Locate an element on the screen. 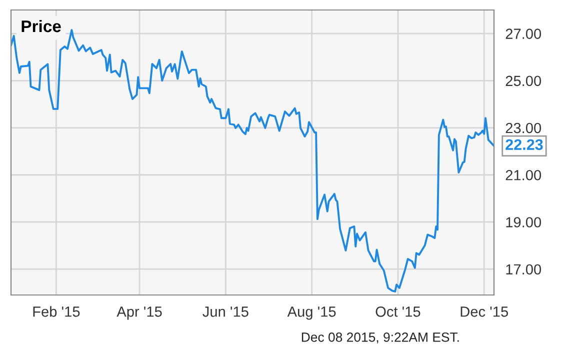  y-tick-label: 19.00 is located at coordinates (524, 222).